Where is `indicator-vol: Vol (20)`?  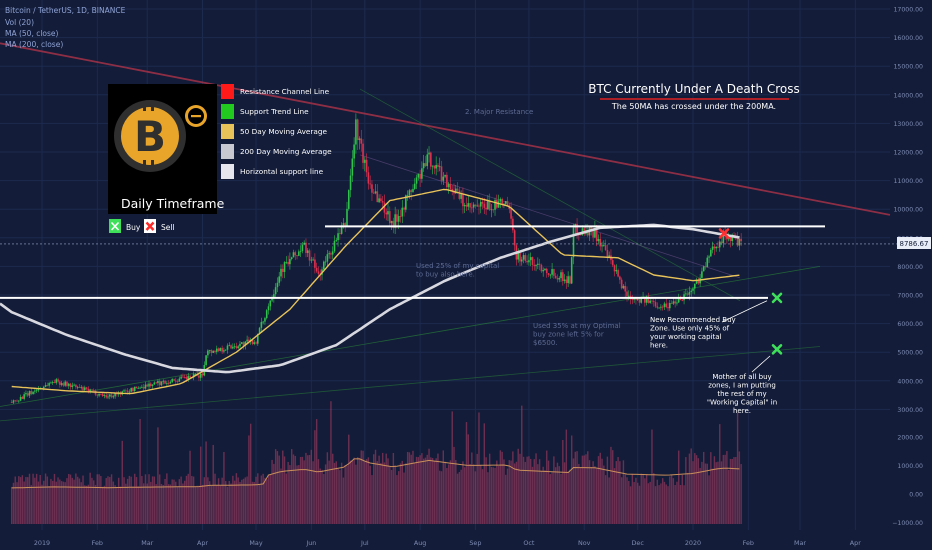 indicator-vol: Vol (20) is located at coordinates (19, 22).